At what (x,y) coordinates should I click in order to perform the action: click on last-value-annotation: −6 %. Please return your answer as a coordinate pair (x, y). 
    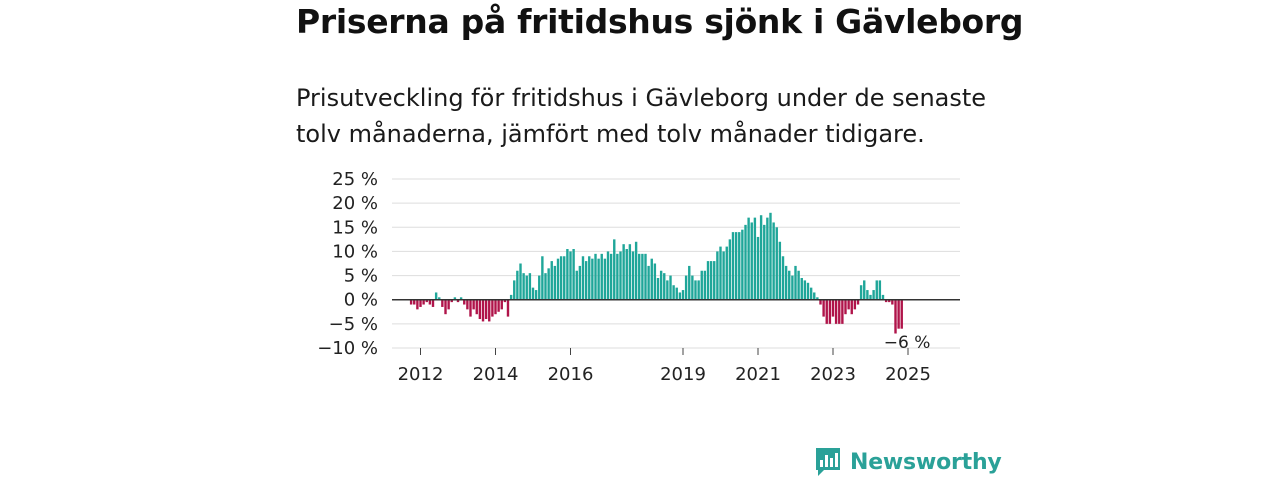
    Looking at the image, I should click on (907, 343).